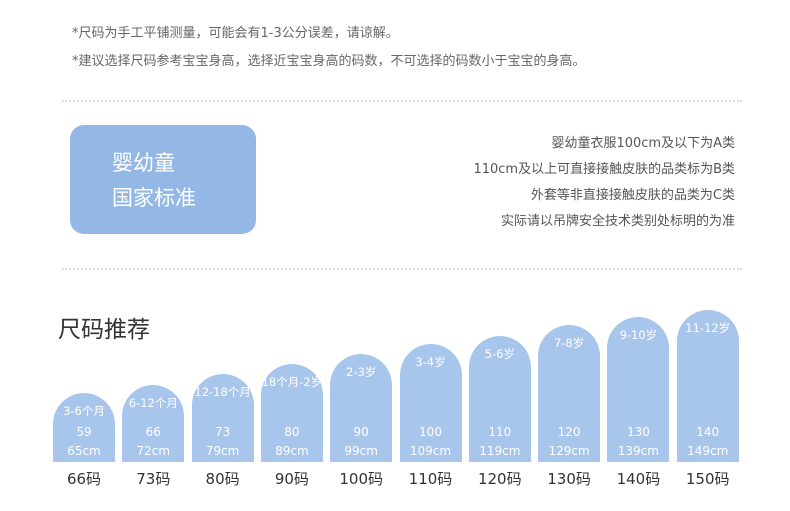 This screenshot has width=790, height=511. I want to click on height-to: 119cm, so click(500, 451).